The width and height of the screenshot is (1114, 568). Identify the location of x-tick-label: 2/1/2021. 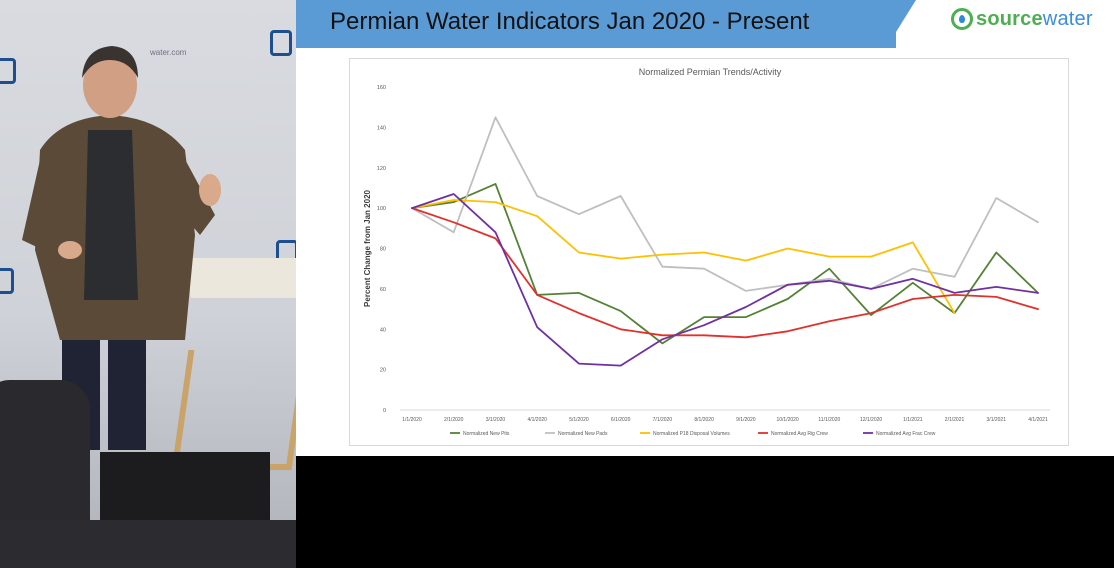
(955, 420).